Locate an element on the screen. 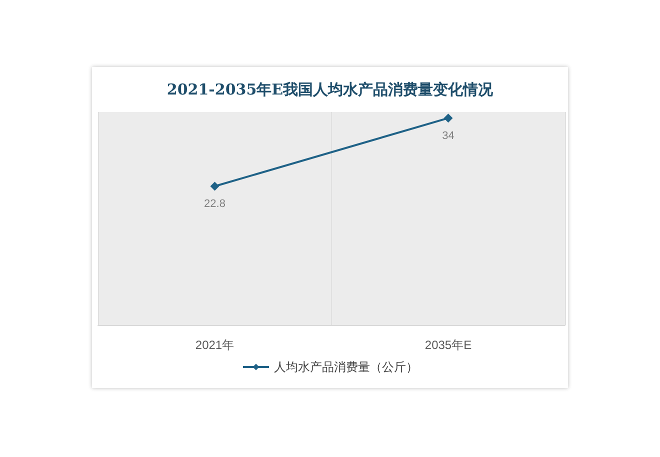 Image resolution: width=660 pixels, height=457 pixels. x-tick-label: 2021年 is located at coordinates (214, 345).